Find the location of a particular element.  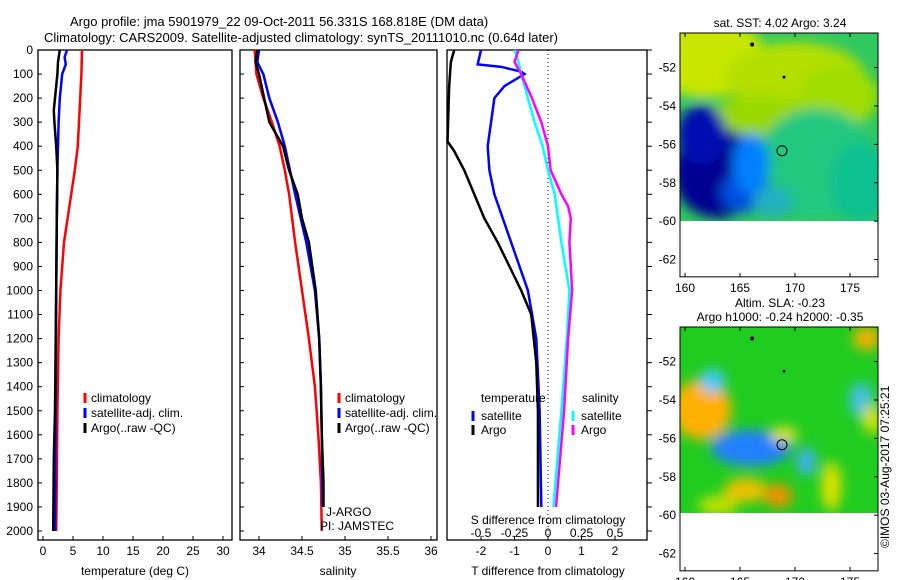

lat-tick-label: -62 is located at coordinates (668, 554).